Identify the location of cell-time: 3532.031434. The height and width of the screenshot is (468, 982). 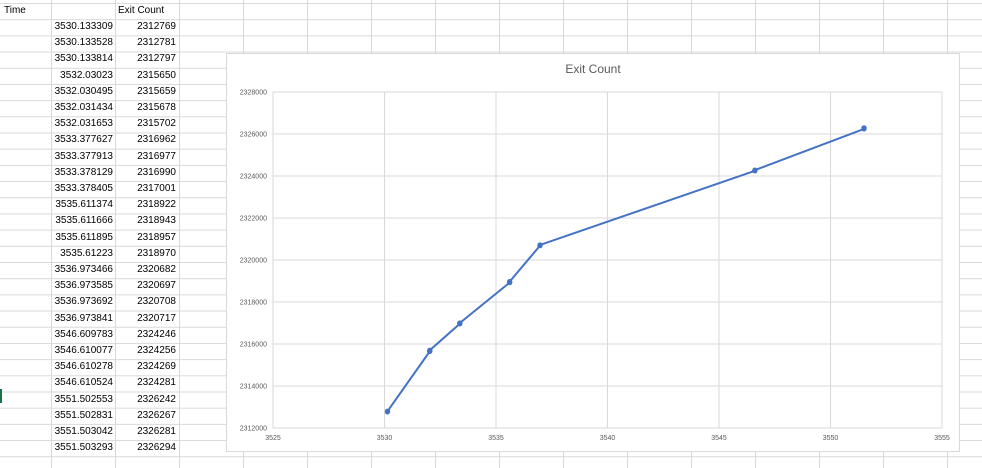
(83, 107).